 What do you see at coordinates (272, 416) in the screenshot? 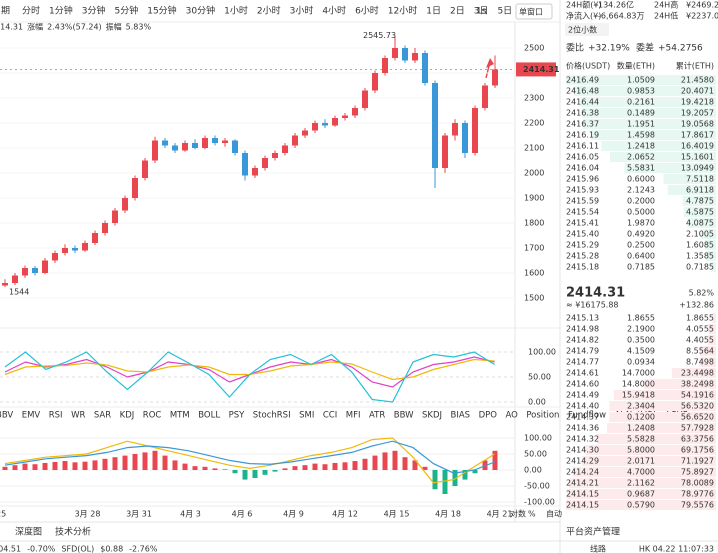
I see `indicator-tab: StochRSI` at bounding box center [272, 416].